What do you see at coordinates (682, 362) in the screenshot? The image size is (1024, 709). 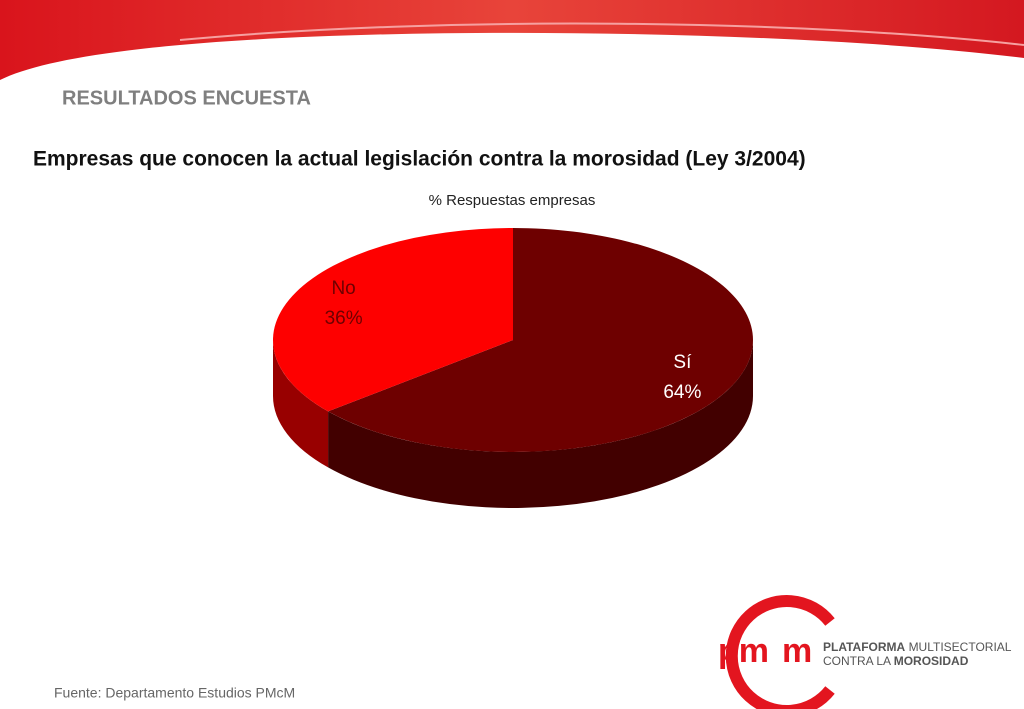 I see `slice-label: Sí` at bounding box center [682, 362].